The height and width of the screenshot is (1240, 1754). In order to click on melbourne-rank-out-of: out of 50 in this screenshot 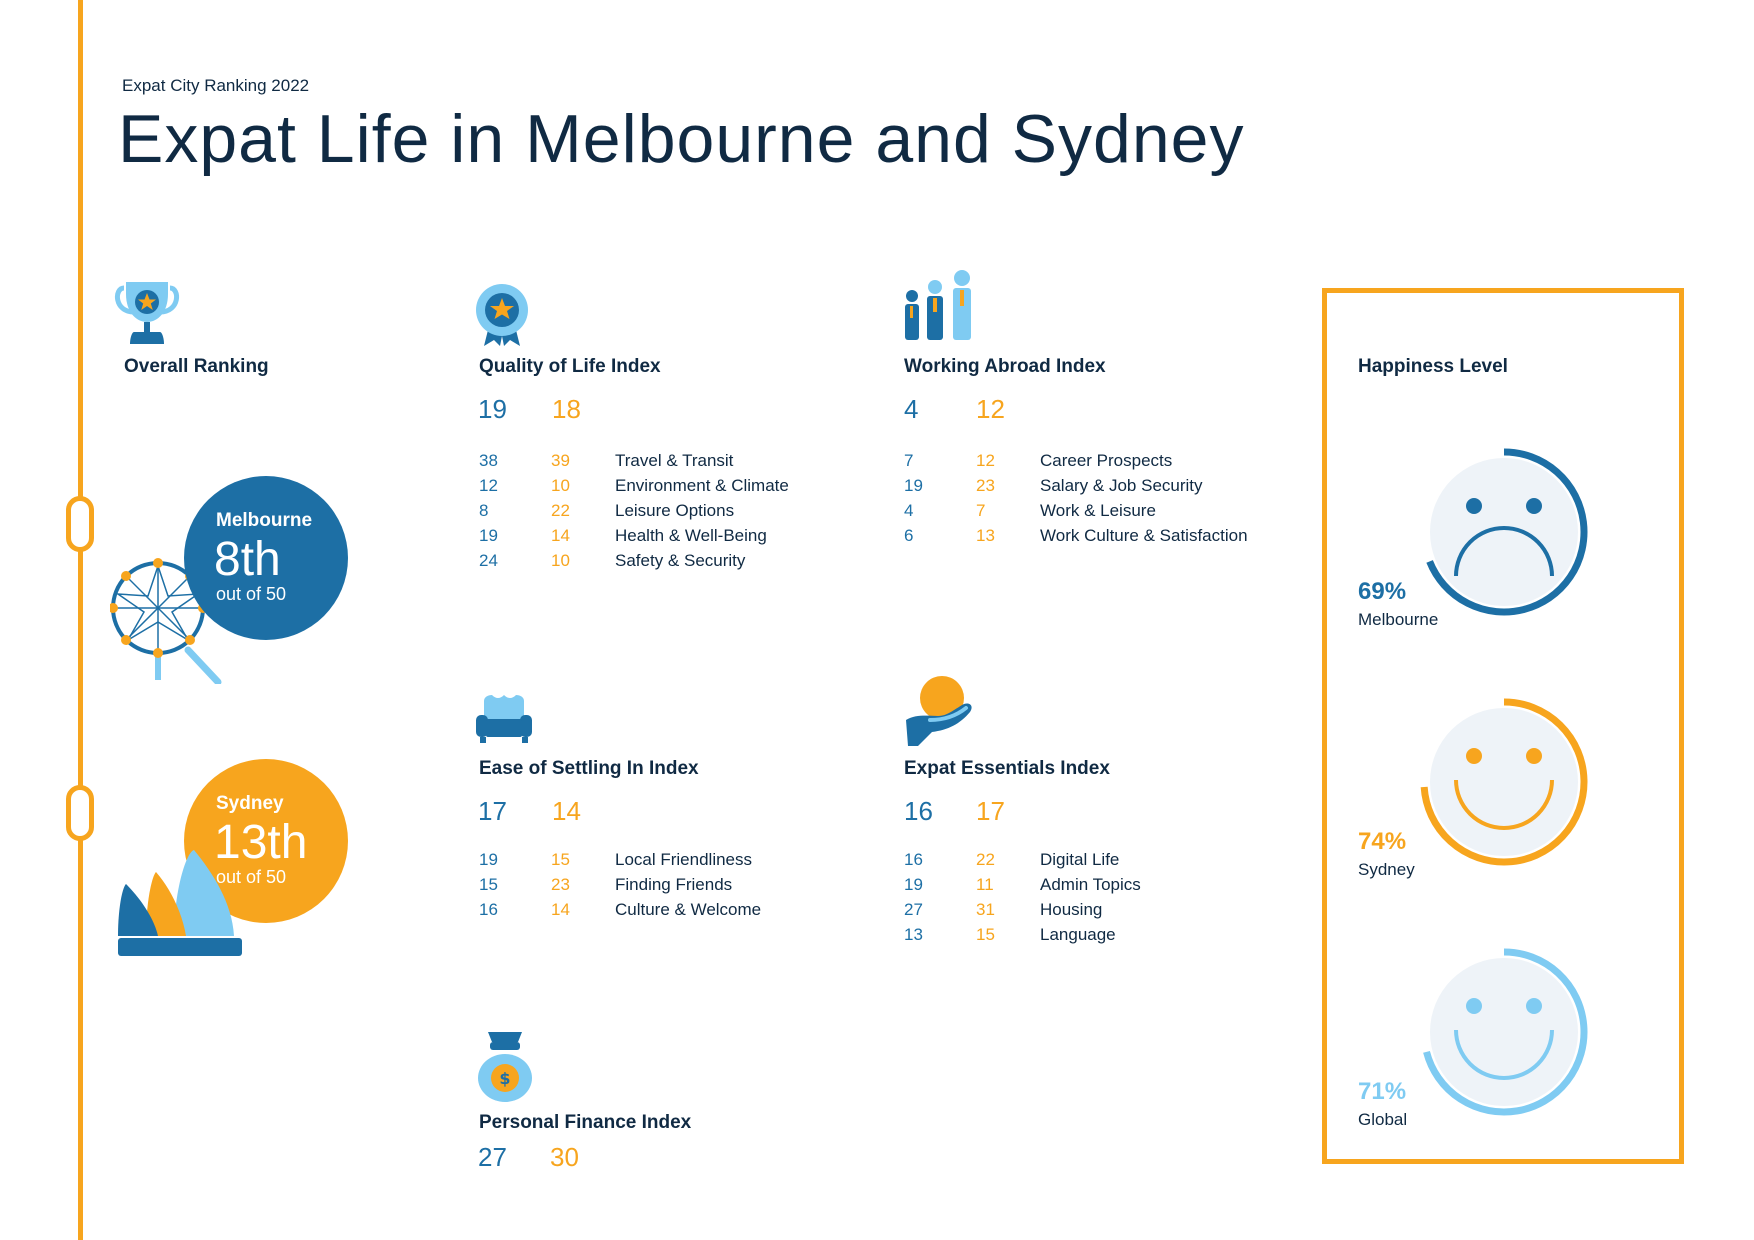, I will do `click(251, 594)`.